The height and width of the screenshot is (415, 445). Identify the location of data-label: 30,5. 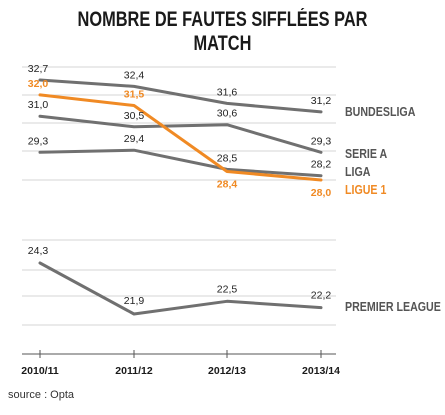
(134, 116).